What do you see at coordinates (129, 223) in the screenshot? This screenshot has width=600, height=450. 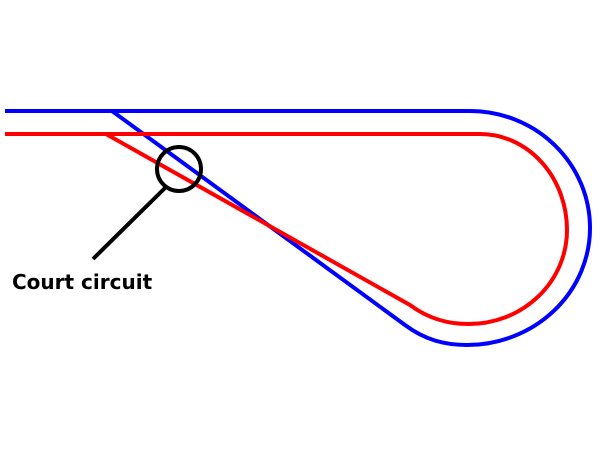 I see `annotation-pointer-line` at bounding box center [129, 223].